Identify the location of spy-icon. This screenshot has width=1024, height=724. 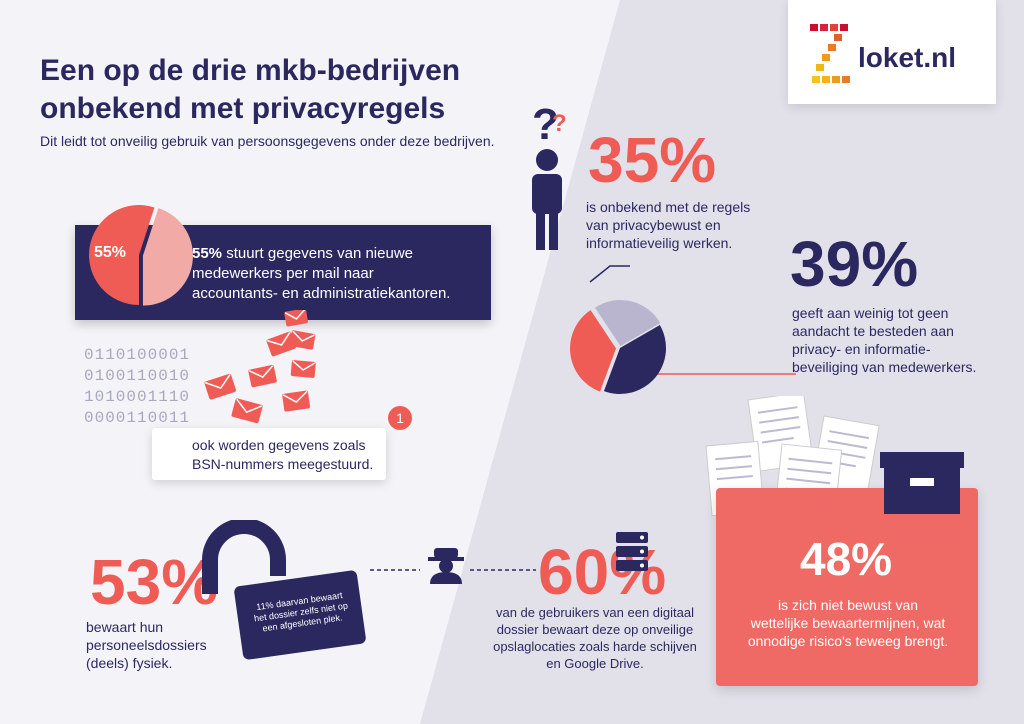
(446, 566).